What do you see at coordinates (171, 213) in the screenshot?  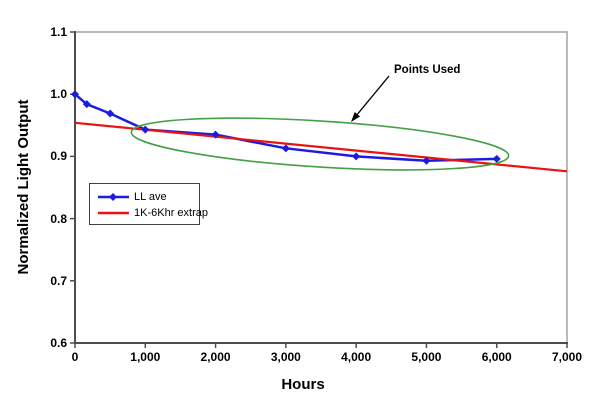 I see `legend-label-extrap: 1K-6Khr extrap` at bounding box center [171, 213].